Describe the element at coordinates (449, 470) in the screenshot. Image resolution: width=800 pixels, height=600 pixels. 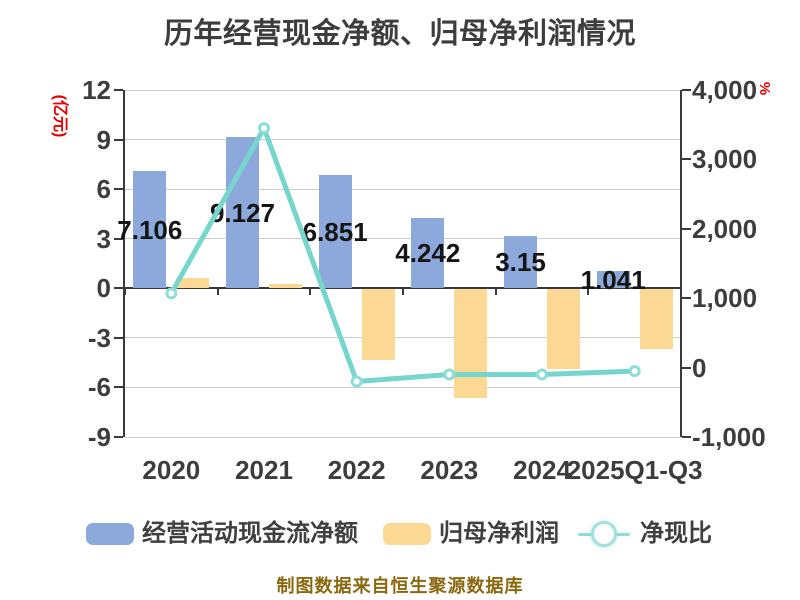
I see `x-axis-tick-label: 2023` at that location.